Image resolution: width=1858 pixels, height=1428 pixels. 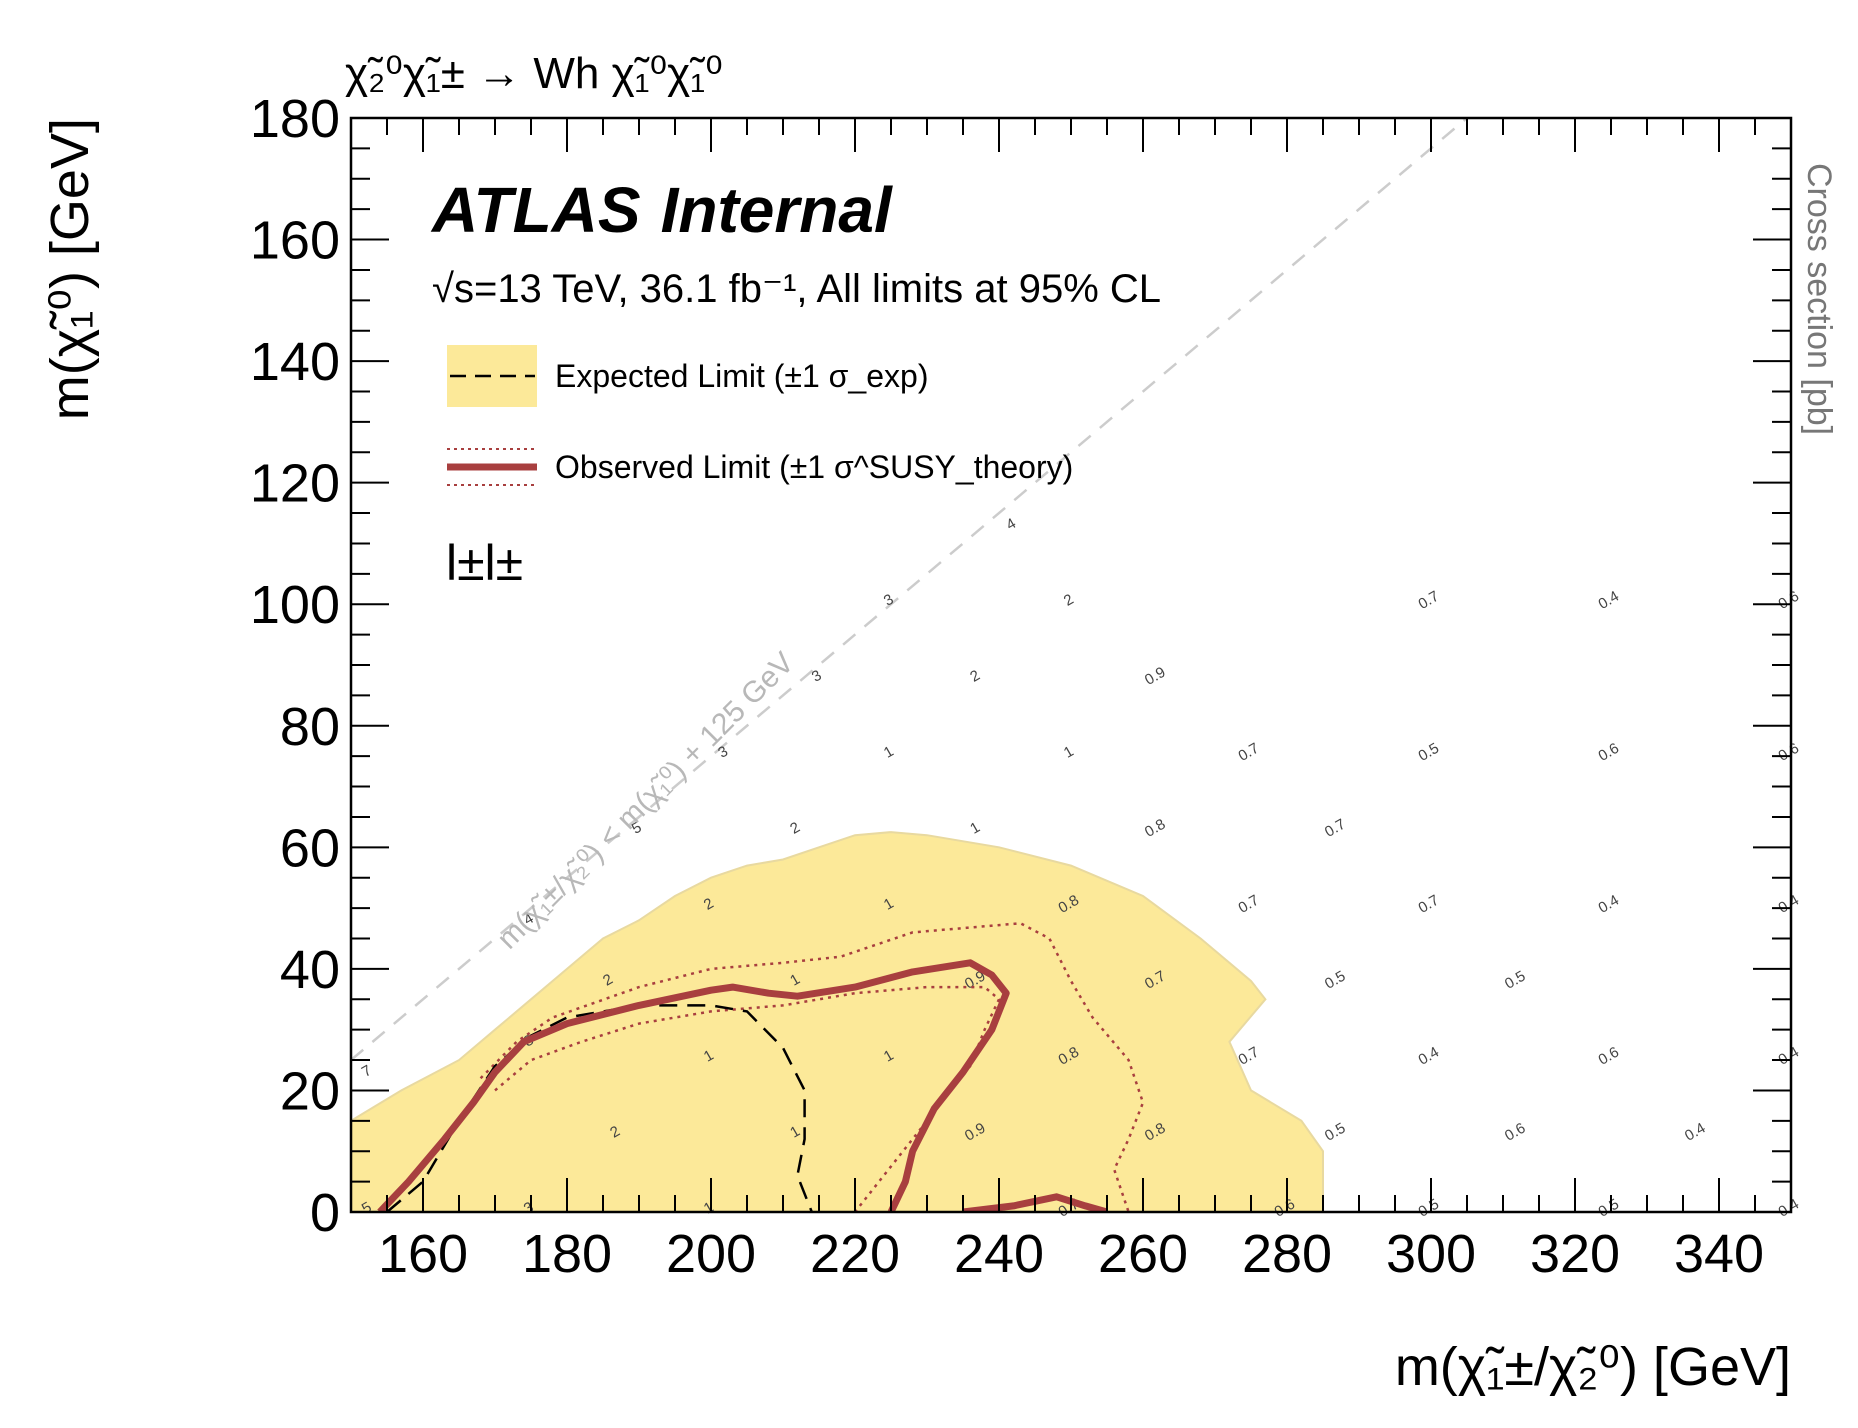 I want to click on process-label: χ̃₂⁰χ̃₁± → Wh χ̃₁⁰χ̃₁⁰, so click(x=534, y=73).